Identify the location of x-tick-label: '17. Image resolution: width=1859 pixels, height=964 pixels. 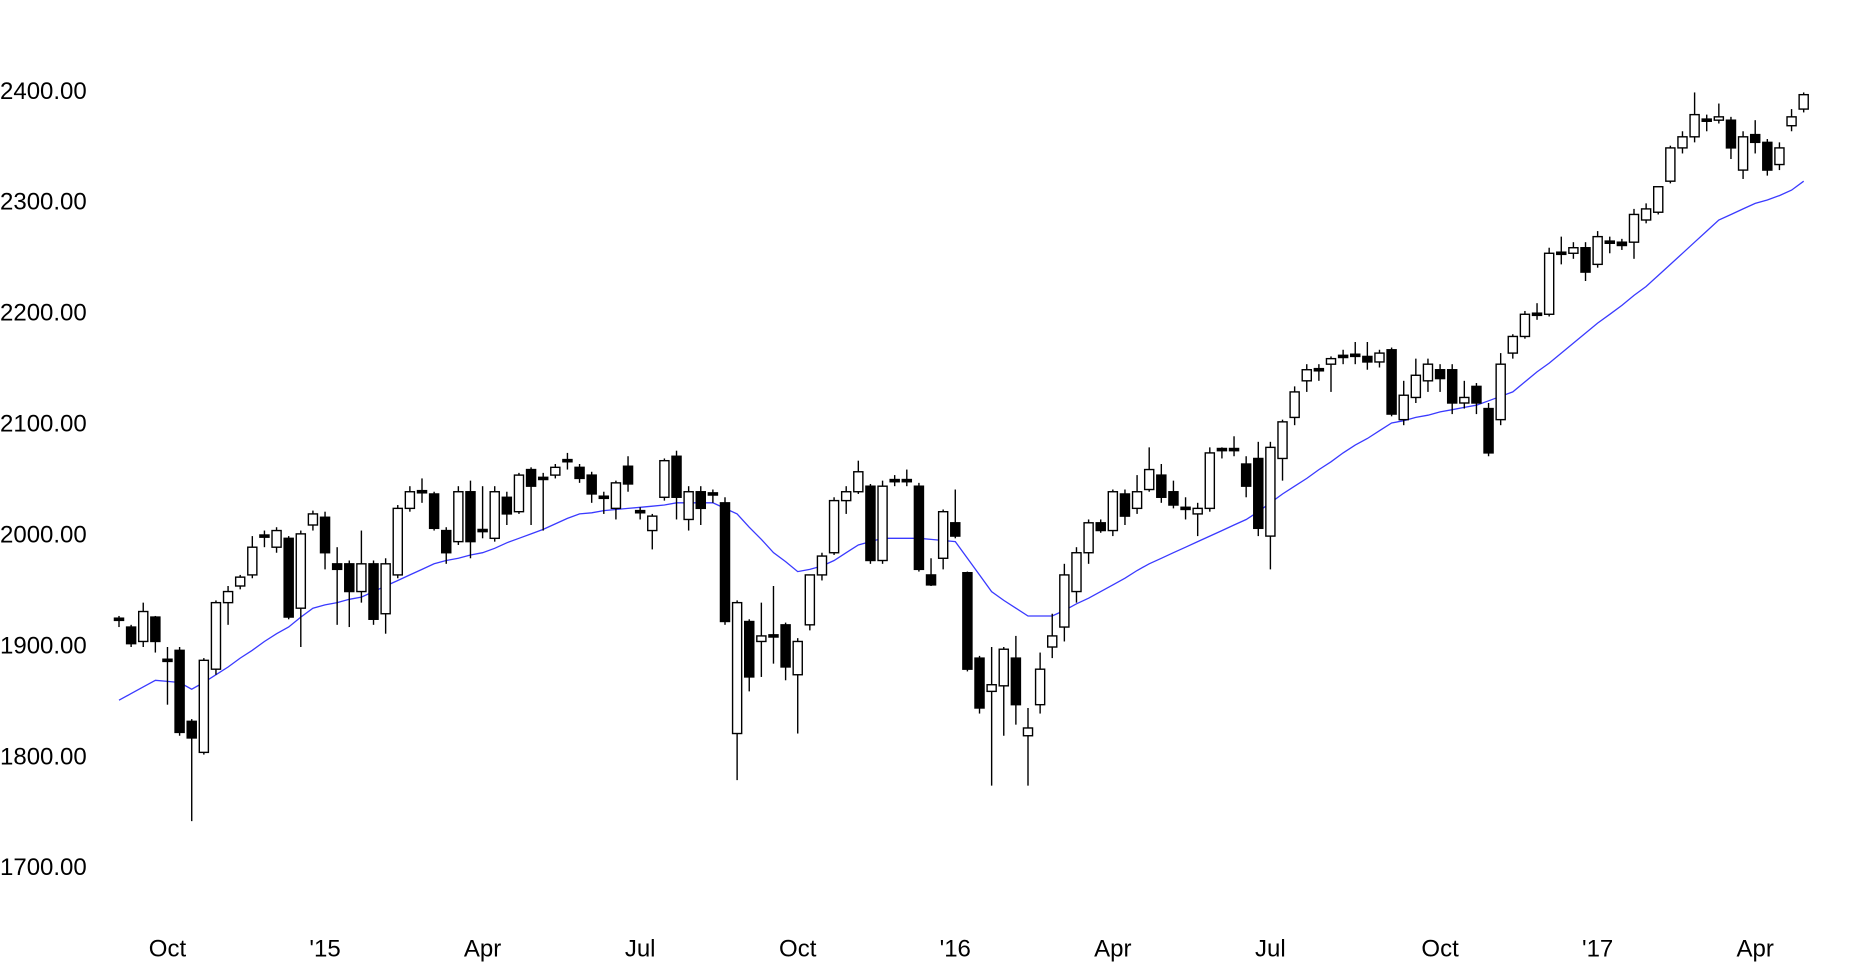
(1597, 948).